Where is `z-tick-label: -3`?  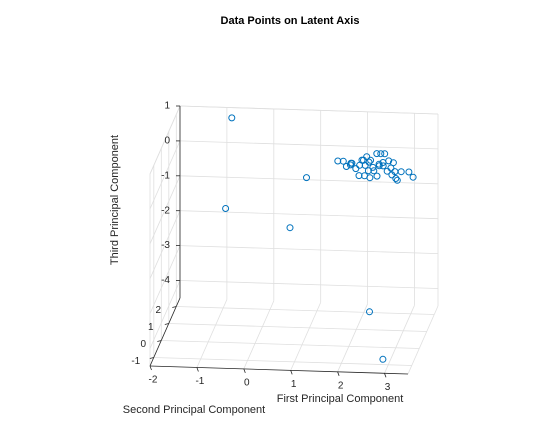
z-tick-label: -3 is located at coordinates (165, 245).